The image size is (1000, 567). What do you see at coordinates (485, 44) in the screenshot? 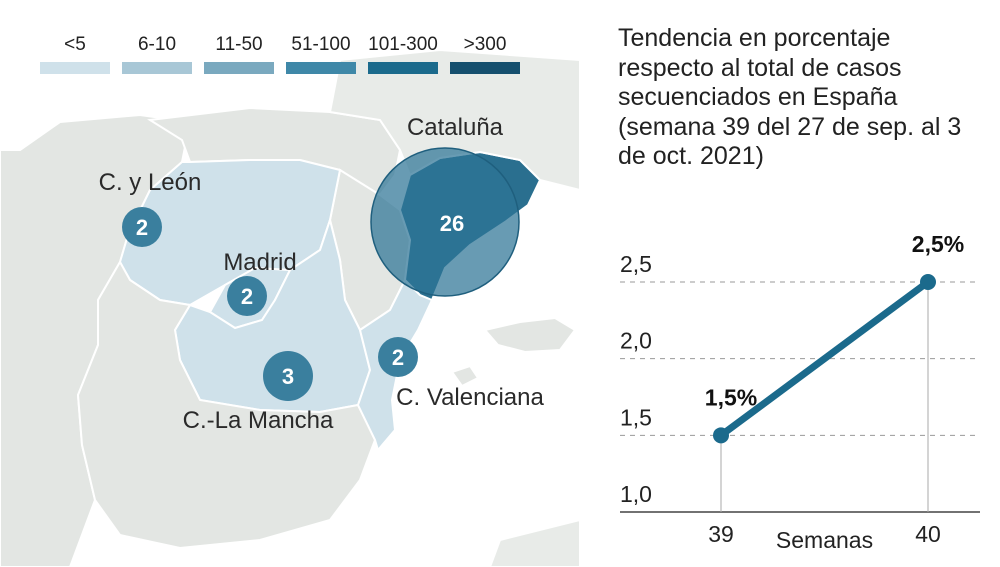
I see `legend-label: >300` at bounding box center [485, 44].